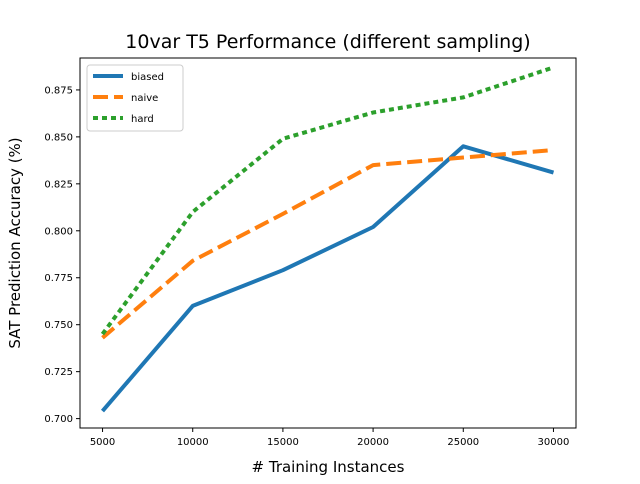 The image size is (640, 484). What do you see at coordinates (102, 442) in the screenshot?
I see `x-tick-label: 5000` at bounding box center [102, 442].